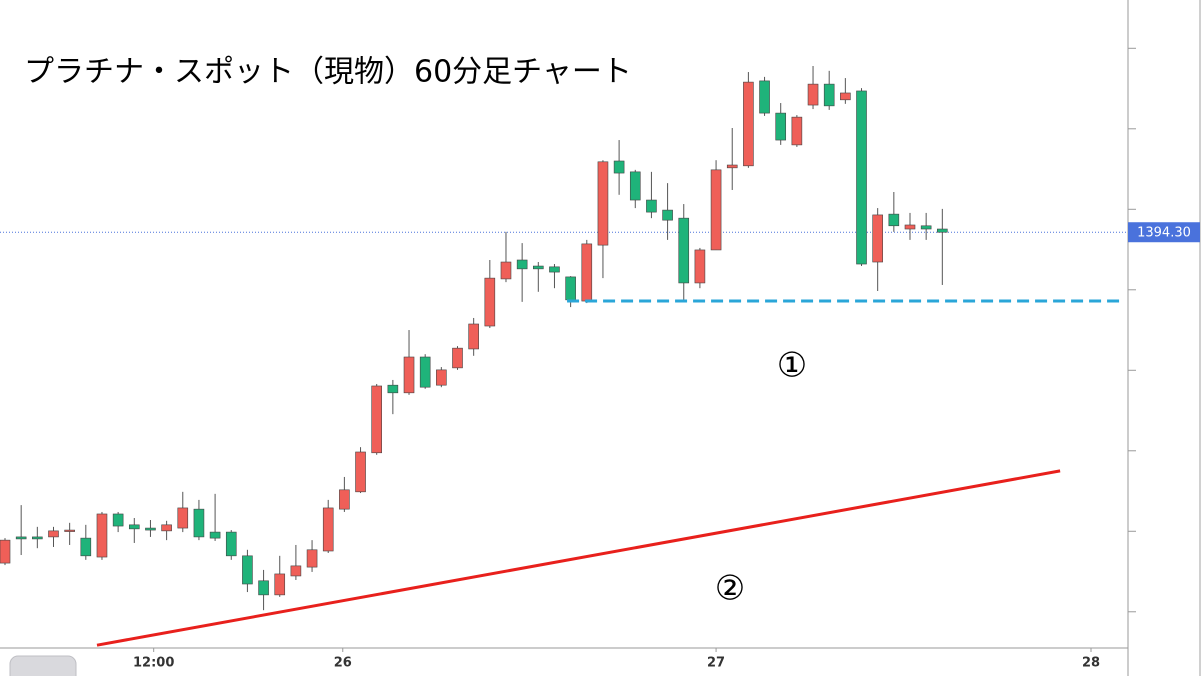  What do you see at coordinates (343, 663) in the screenshot?
I see `x-tick-label: 26` at bounding box center [343, 663].